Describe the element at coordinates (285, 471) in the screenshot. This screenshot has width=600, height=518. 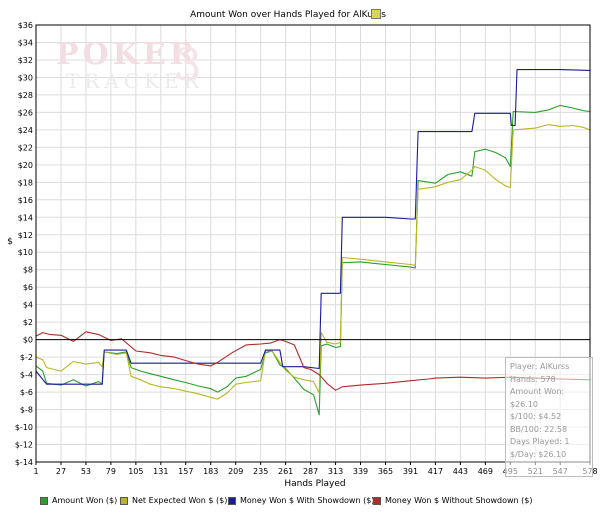
I see `x-tick-label: 261` at that location.